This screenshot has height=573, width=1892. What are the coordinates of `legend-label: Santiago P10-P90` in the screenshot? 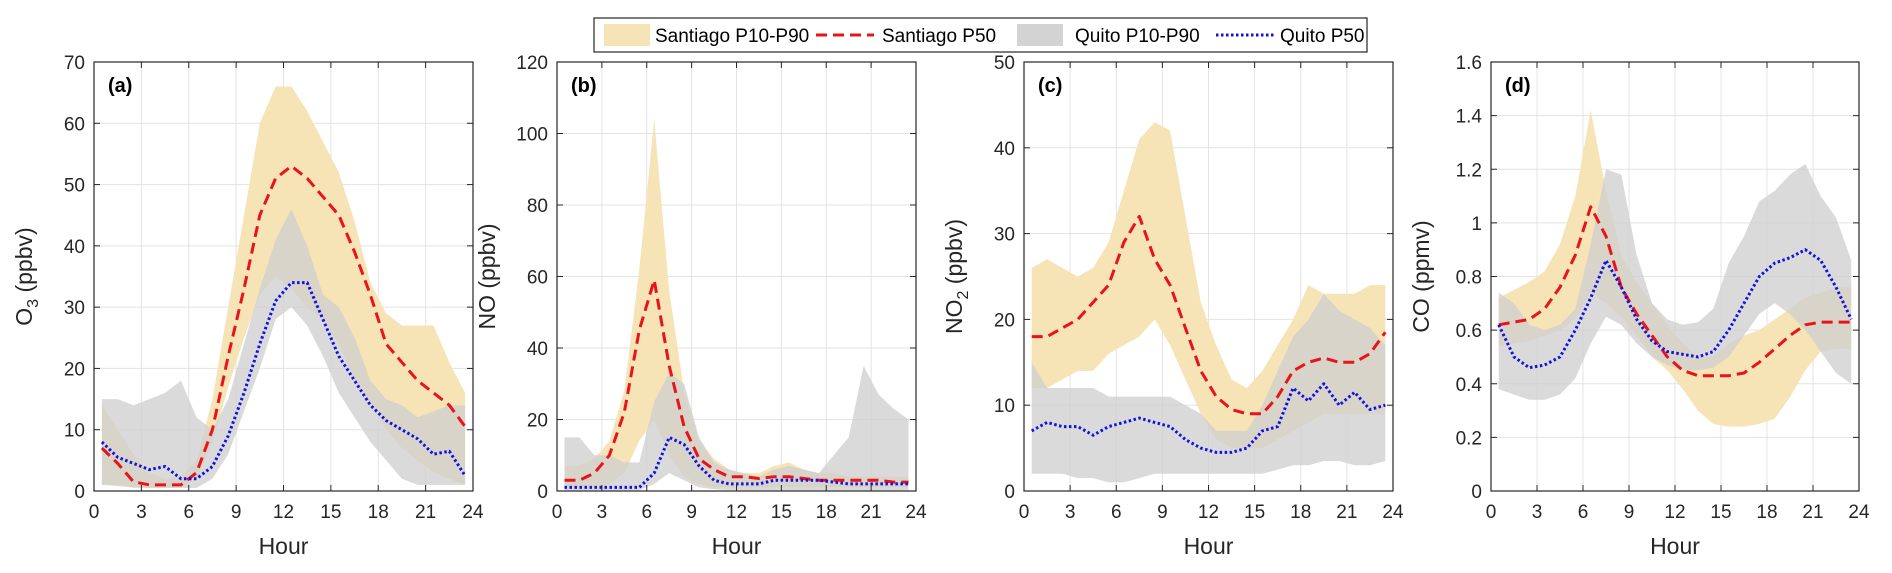 It's located at (732, 36).